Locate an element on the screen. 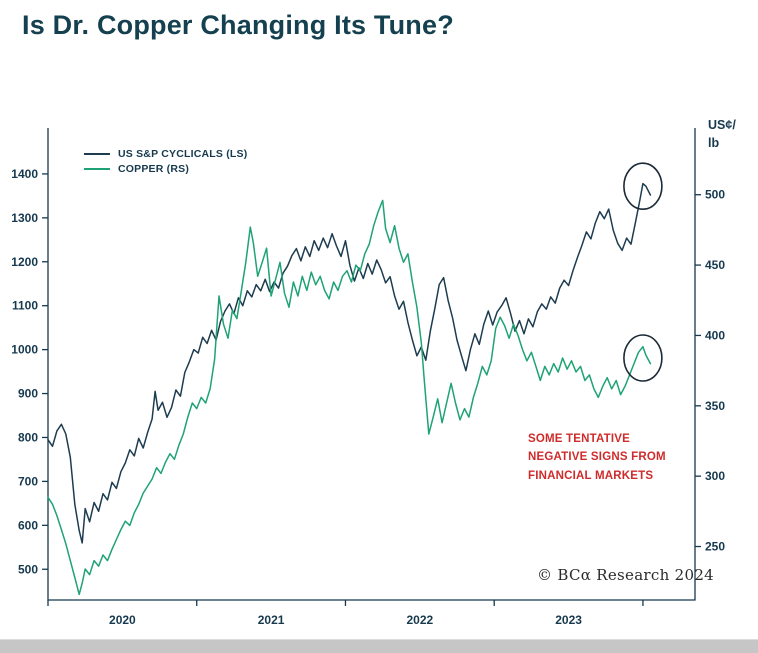 The image size is (758, 653). legend-label-cyclicals: US S&P CYCLICALS (LS) is located at coordinates (183, 153).